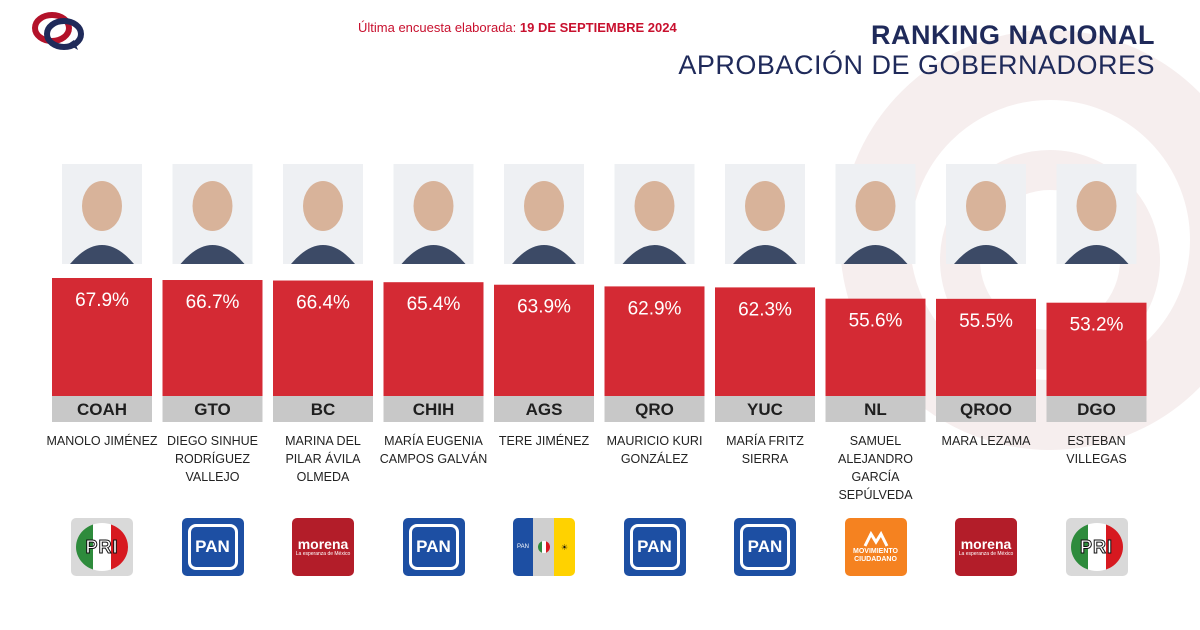 The image size is (1200, 630). I want to click on category-label: QRO, so click(654, 409).